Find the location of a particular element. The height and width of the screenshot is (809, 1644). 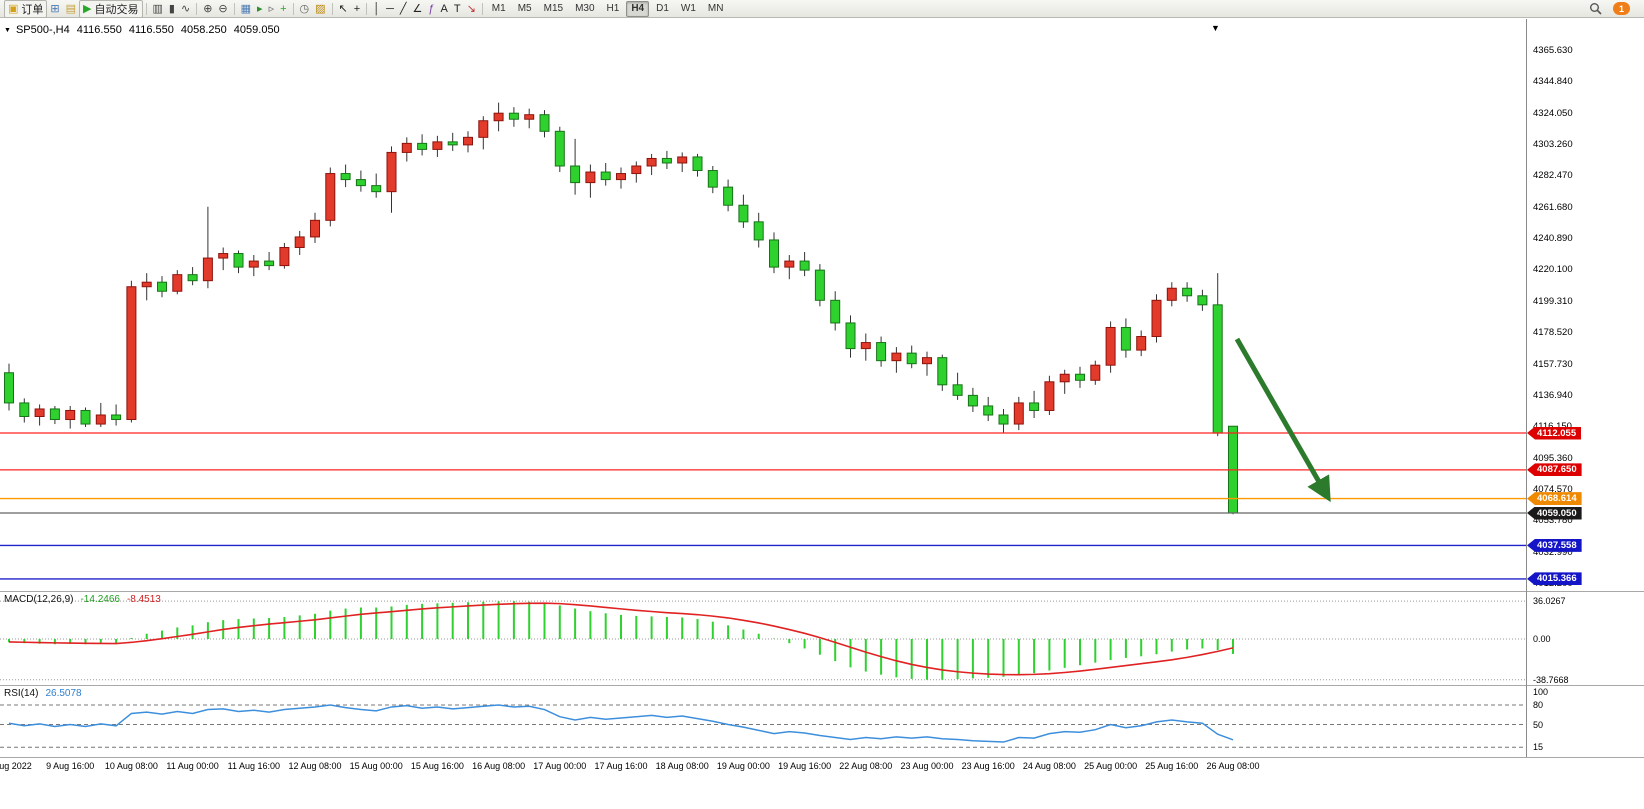

charts-window-icon: ⊞ is located at coordinates (54, 9).